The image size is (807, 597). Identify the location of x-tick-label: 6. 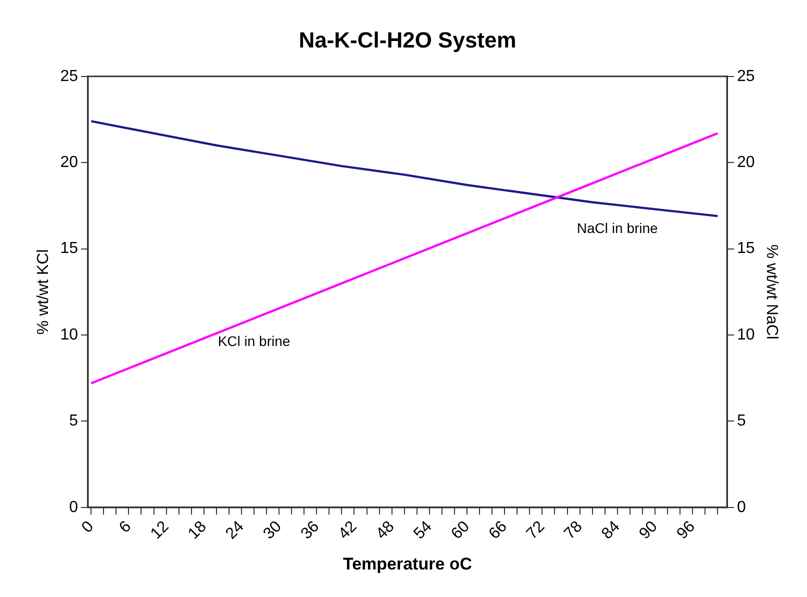
(125, 527).